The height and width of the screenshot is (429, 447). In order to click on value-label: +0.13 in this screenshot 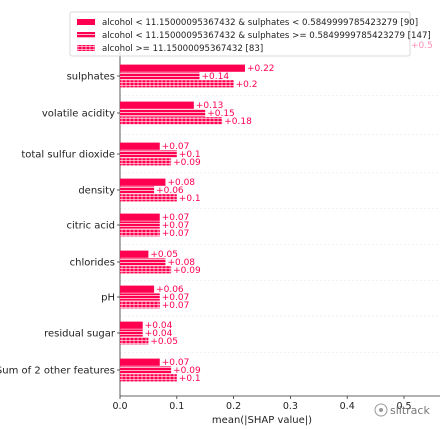, I will do `click(210, 106)`.